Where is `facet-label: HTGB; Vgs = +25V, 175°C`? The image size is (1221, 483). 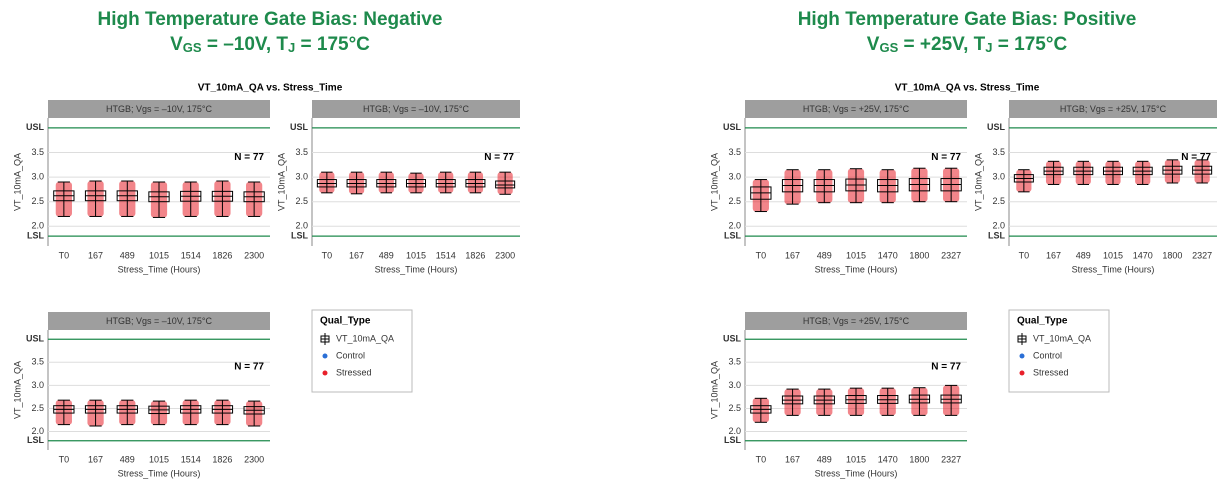 facet-label: HTGB; Vgs = +25V, 175°C is located at coordinates (856, 109).